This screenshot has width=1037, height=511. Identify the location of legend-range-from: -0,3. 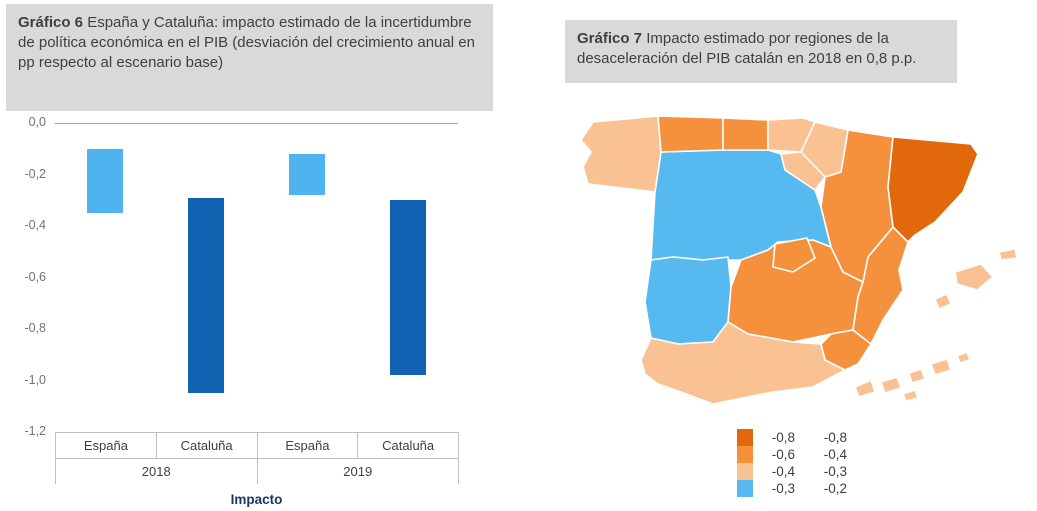
(783, 488).